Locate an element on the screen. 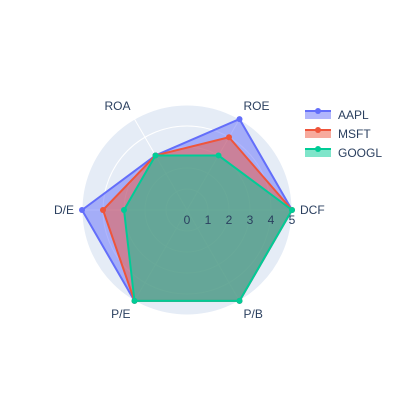  radial-tick-label: 1 is located at coordinates (208, 220).